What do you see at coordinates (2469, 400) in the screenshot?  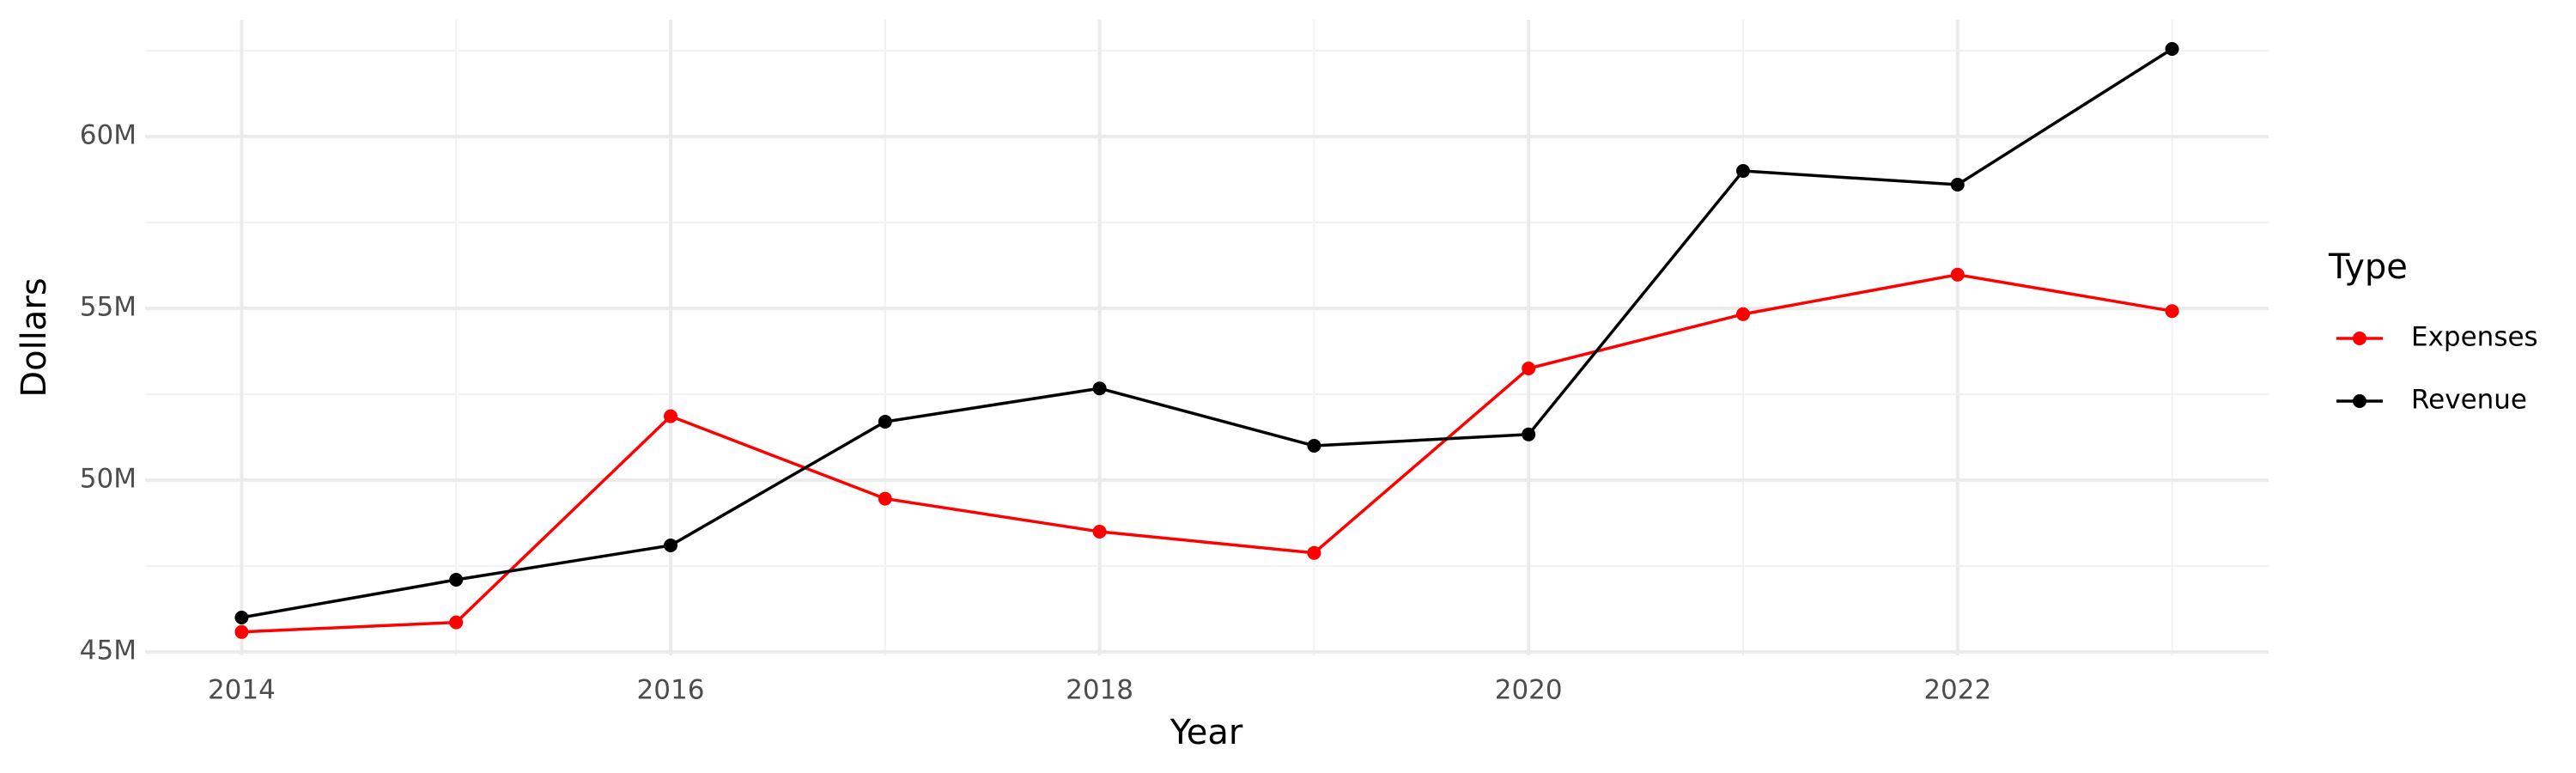 I see `legend-label: Revenue` at bounding box center [2469, 400].